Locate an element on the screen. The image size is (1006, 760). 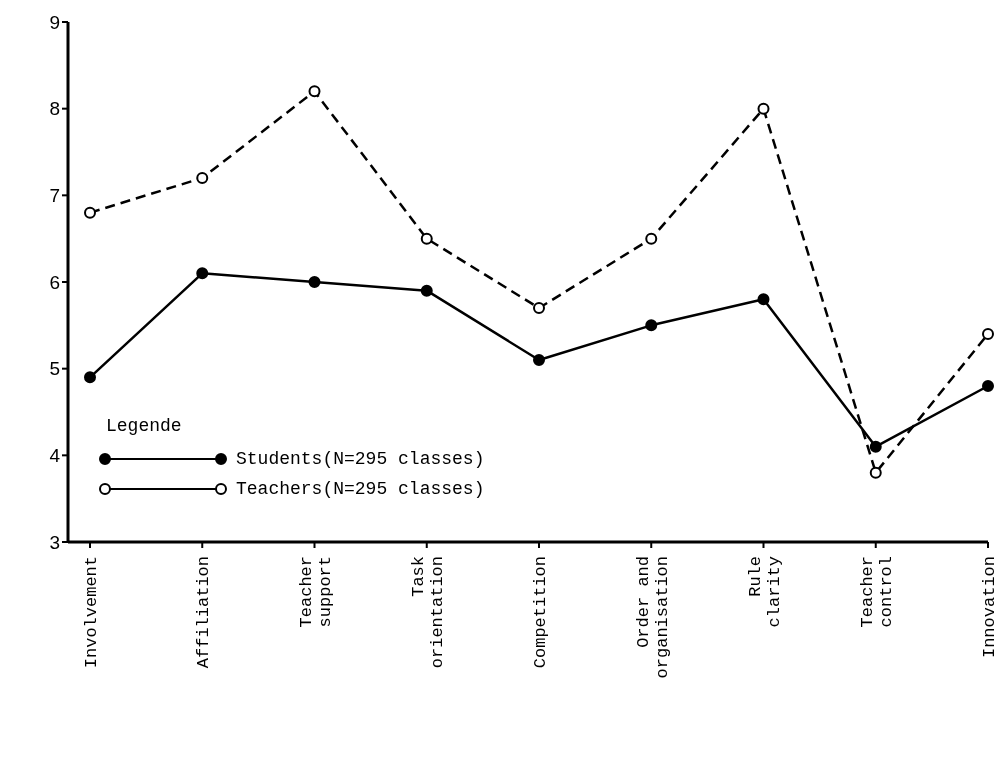
x-tick-label: Competition is located at coordinates (540, 612).